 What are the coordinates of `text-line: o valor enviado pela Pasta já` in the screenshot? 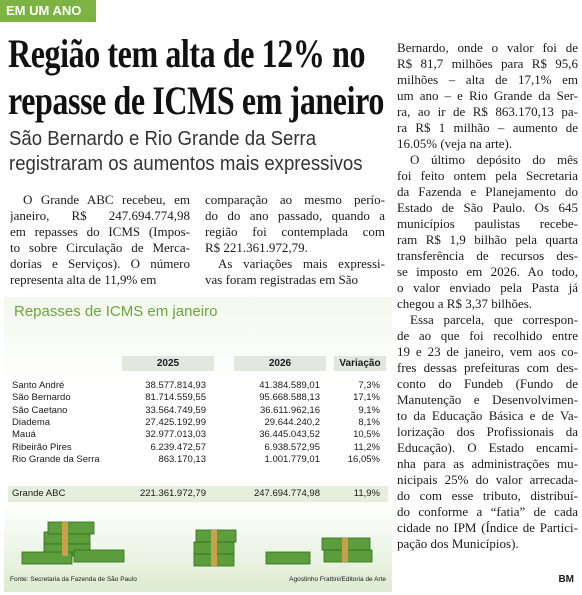 It's located at (487, 287).